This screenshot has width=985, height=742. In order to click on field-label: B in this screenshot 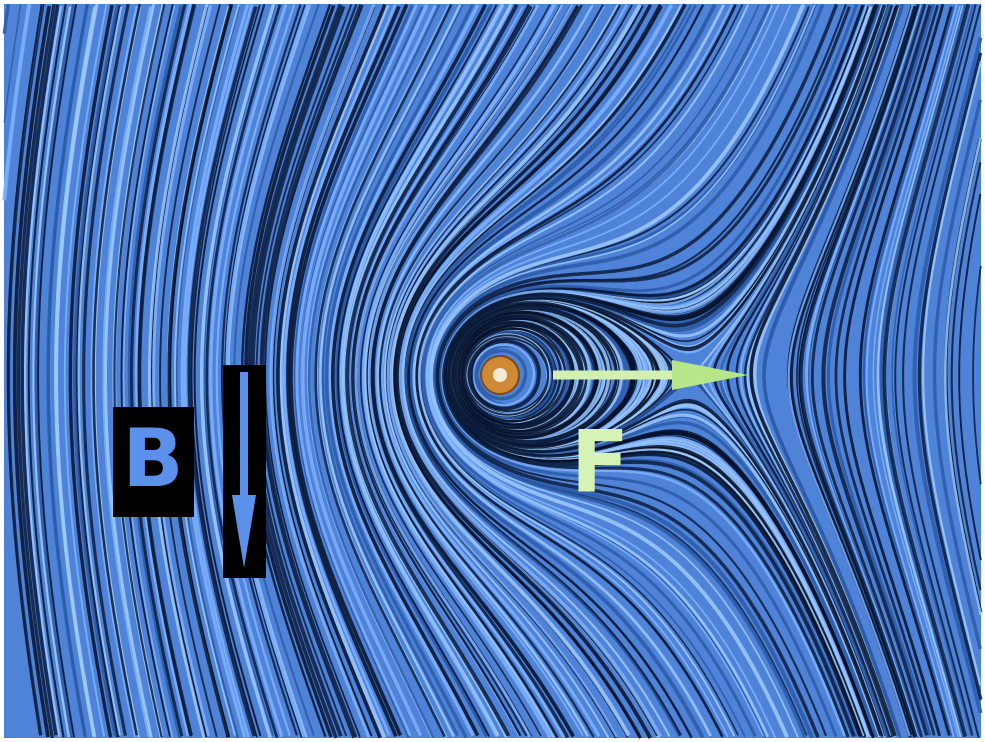, I will do `click(153, 458)`.